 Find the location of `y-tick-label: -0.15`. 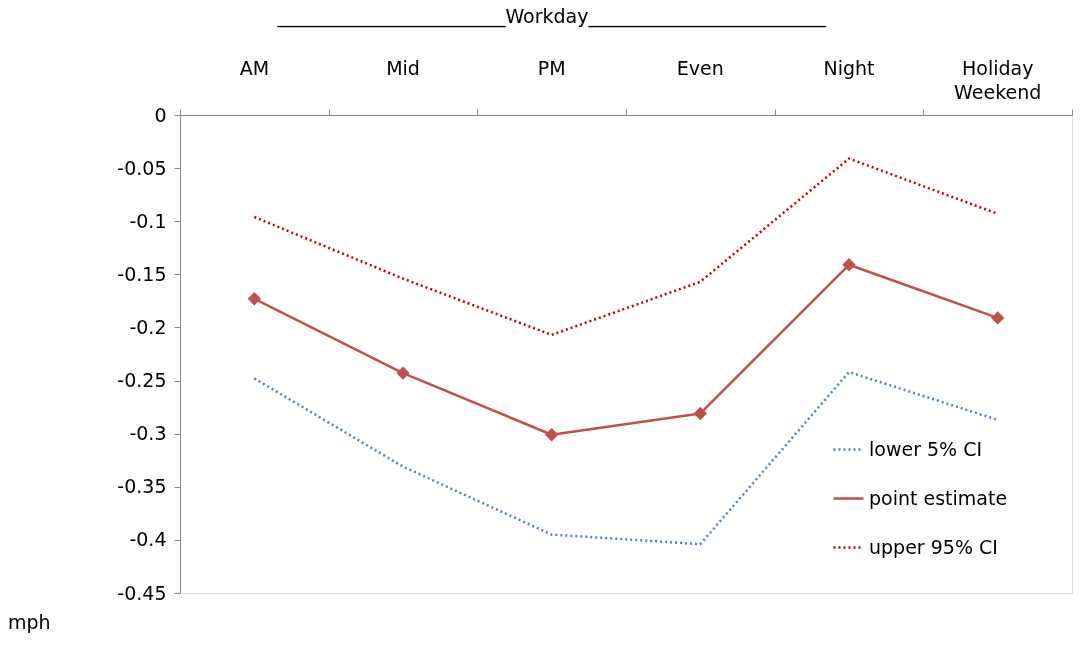

y-tick-label: -0.15 is located at coordinates (142, 273).